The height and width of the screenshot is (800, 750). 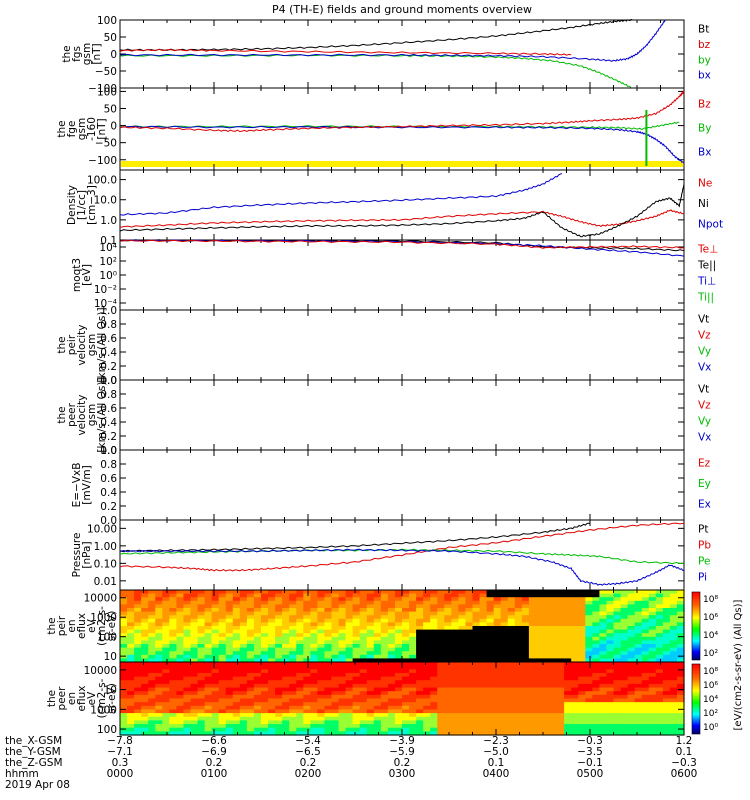 What do you see at coordinates (77, 485) in the screenshot?
I see `y-axis-label: E=−VxB` at bounding box center [77, 485].